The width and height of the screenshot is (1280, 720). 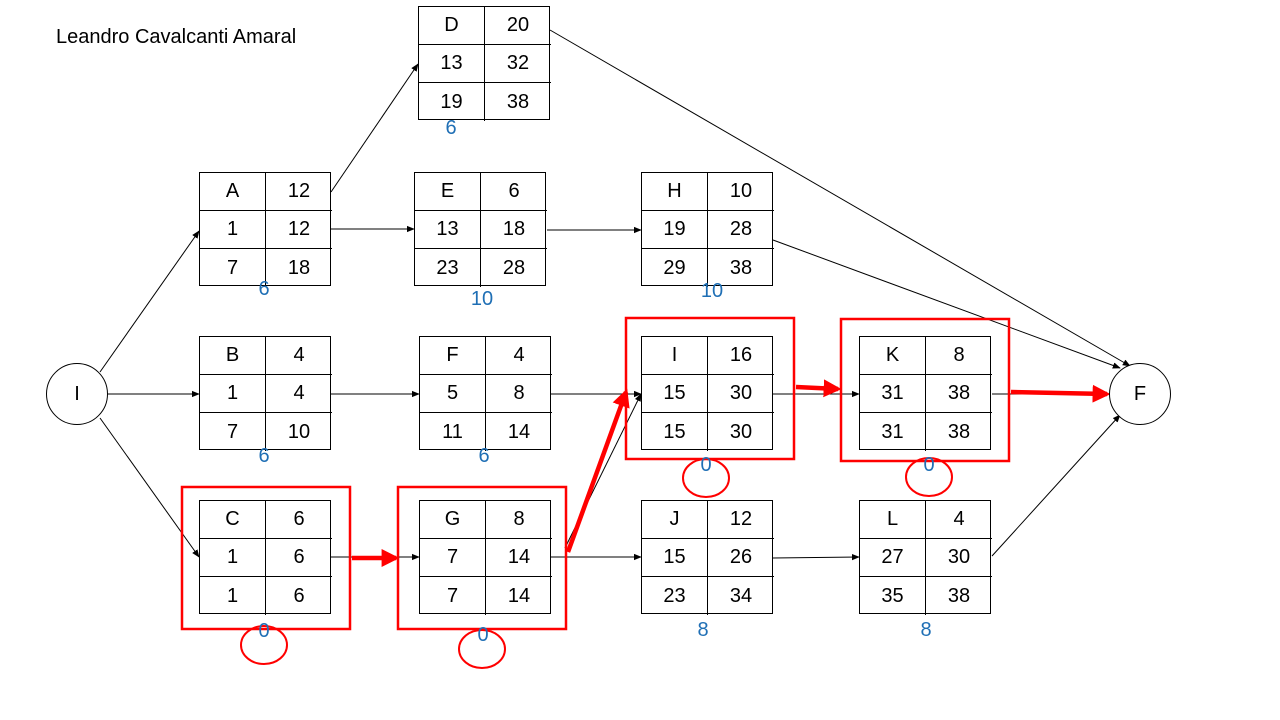 I want to click on late-finish: 6, so click(x=299, y=595).